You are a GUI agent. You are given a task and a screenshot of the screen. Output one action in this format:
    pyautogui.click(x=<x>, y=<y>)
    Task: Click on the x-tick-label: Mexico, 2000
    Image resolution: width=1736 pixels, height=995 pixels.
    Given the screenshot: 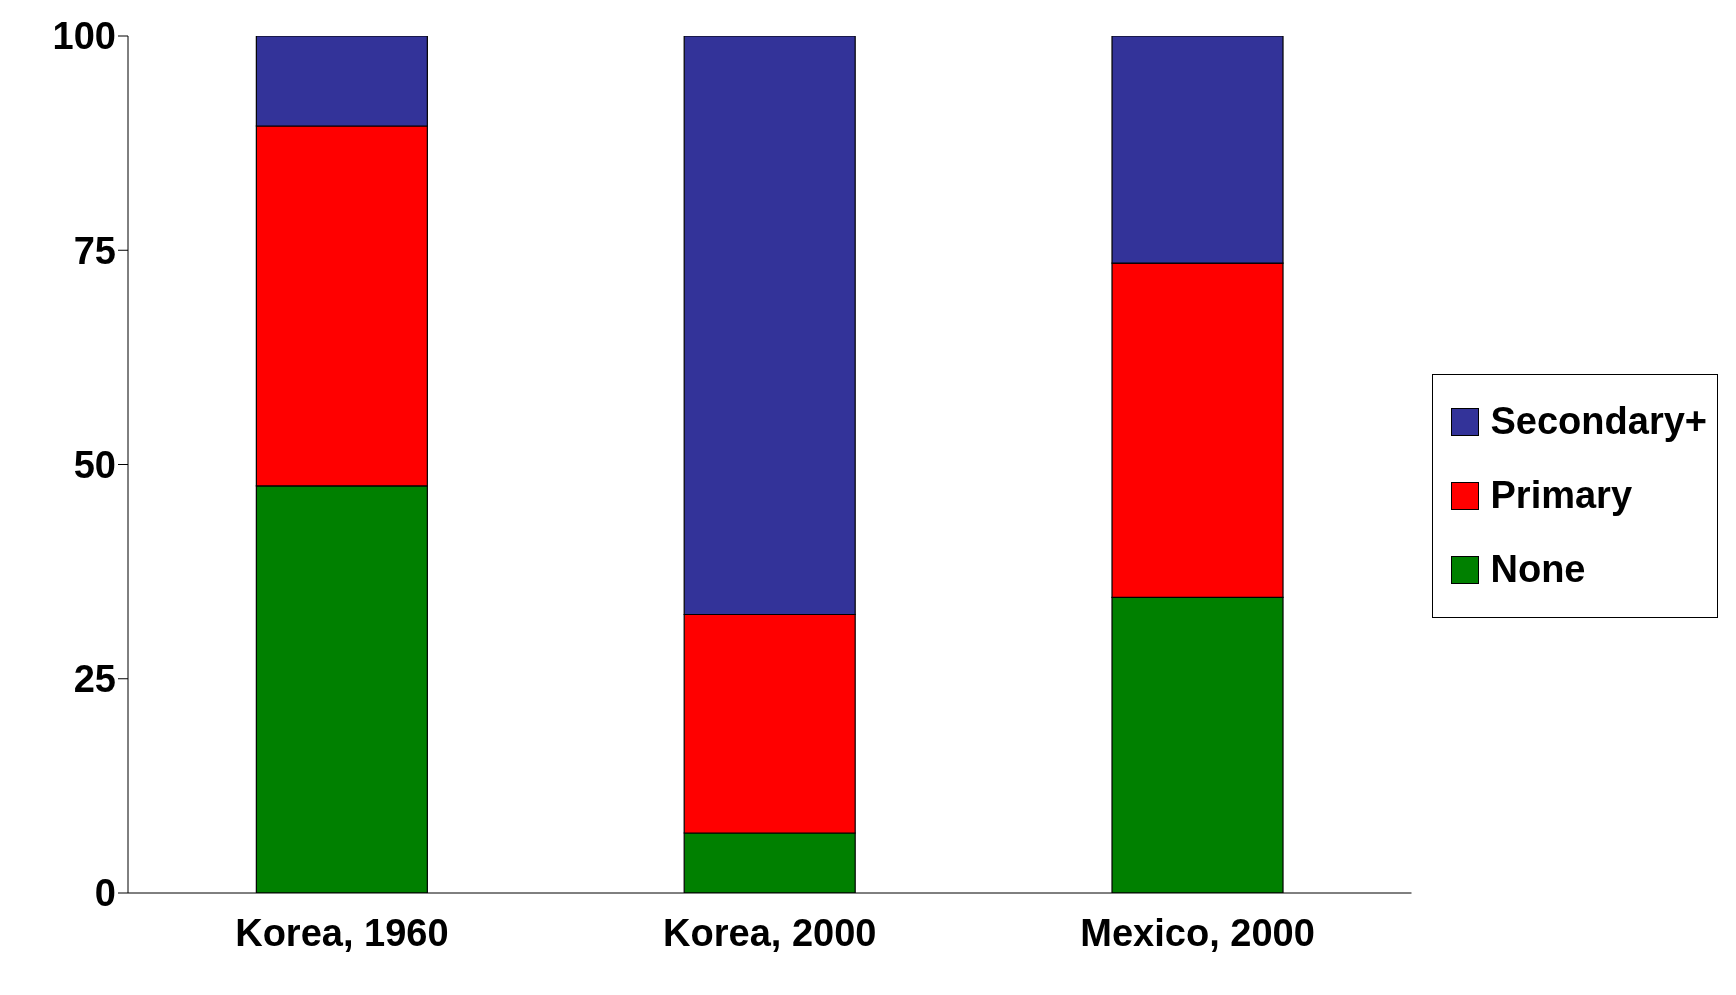 What is the action you would take?
    pyautogui.click(x=1197, y=932)
    